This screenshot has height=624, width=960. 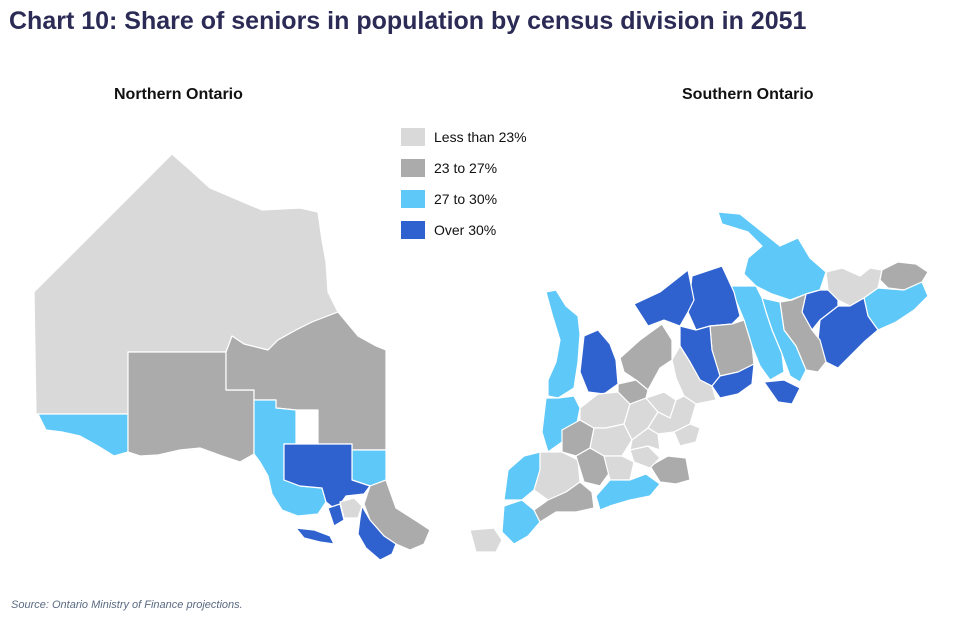 What do you see at coordinates (521, 522) in the screenshot?
I see `region-essex` at bounding box center [521, 522].